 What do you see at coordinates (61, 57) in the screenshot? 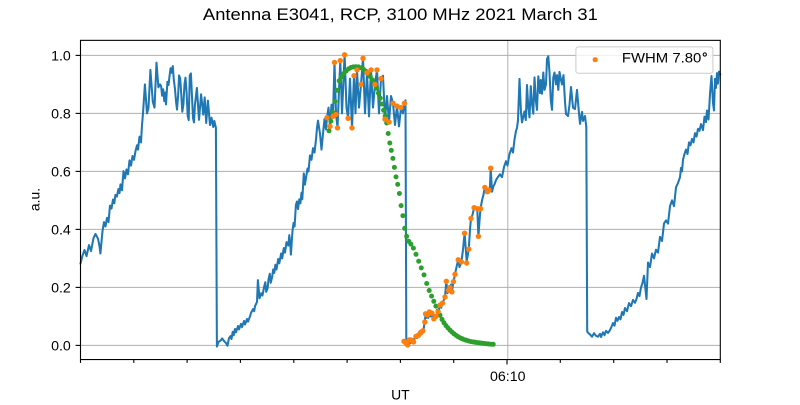
I see `svg-text: 1.0` at bounding box center [61, 57].